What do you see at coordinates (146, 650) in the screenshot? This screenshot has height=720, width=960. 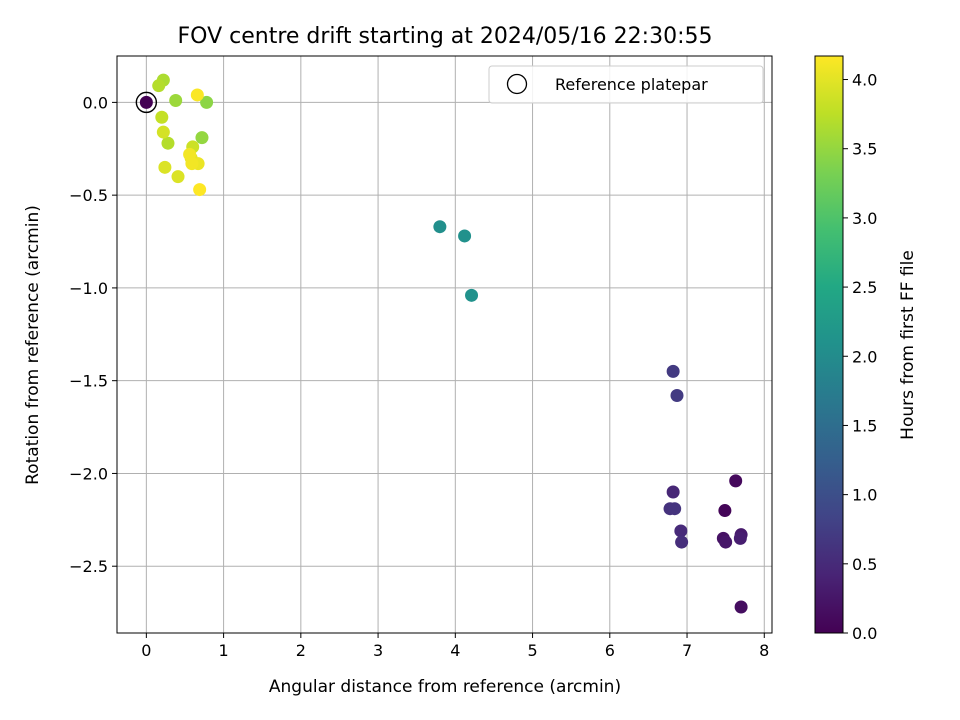 I see `x-tick-label: 0` at bounding box center [146, 650].